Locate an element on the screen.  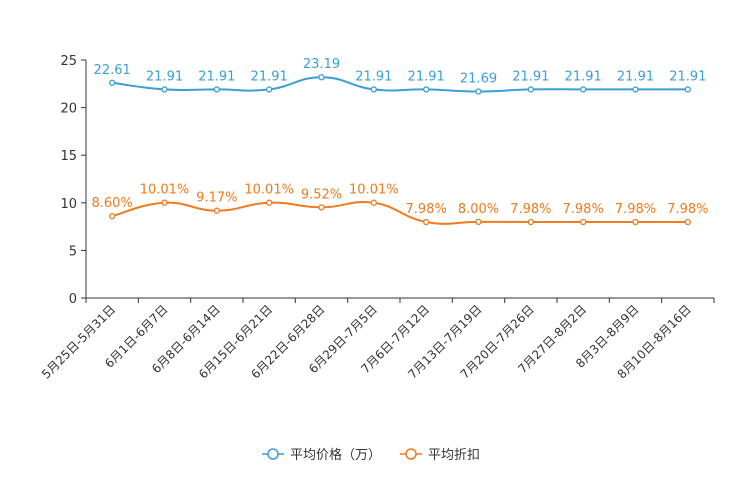
legend-item-1: 平均价格（万） is located at coordinates (321, 455).